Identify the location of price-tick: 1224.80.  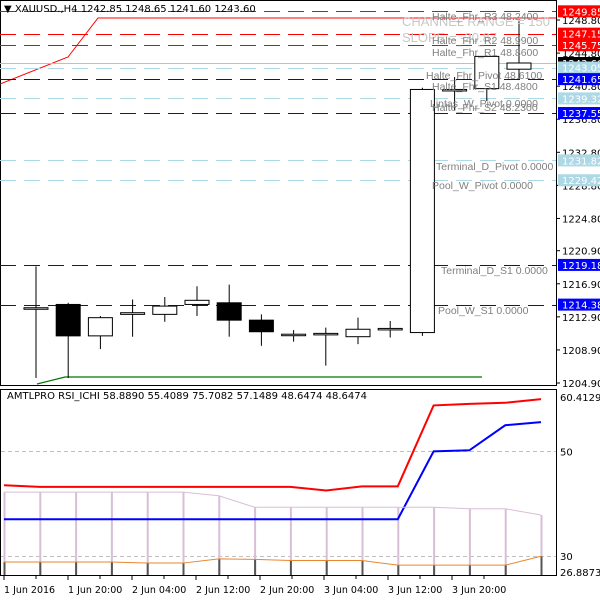
(581, 219).